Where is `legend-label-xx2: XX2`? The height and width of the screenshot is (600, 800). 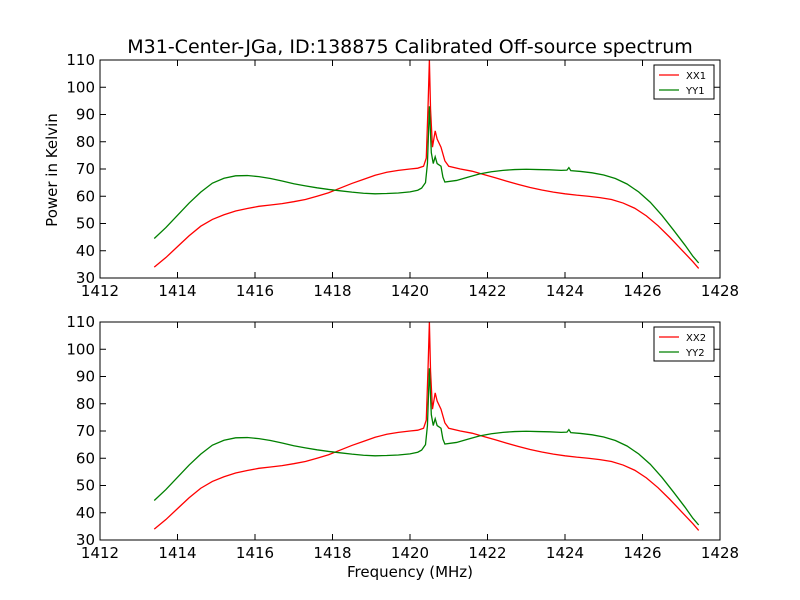
legend-label-xx2: XX2 is located at coordinates (696, 338).